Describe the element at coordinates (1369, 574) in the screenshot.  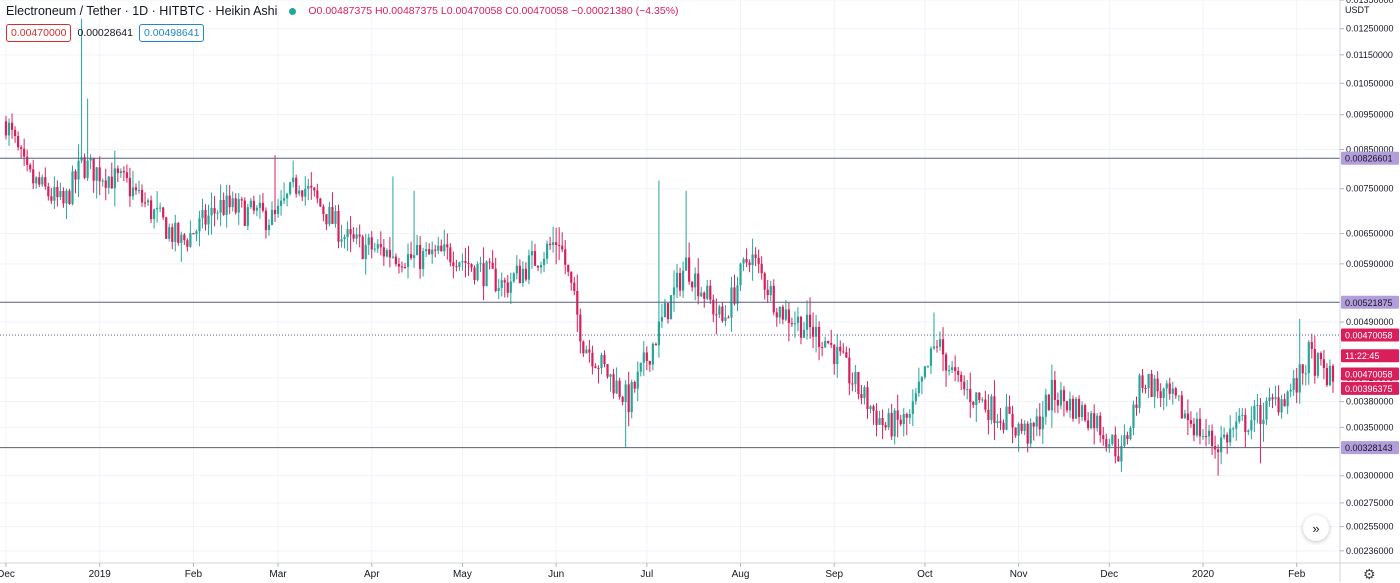
I see `settings-gear-icon: ⚙` at that location.